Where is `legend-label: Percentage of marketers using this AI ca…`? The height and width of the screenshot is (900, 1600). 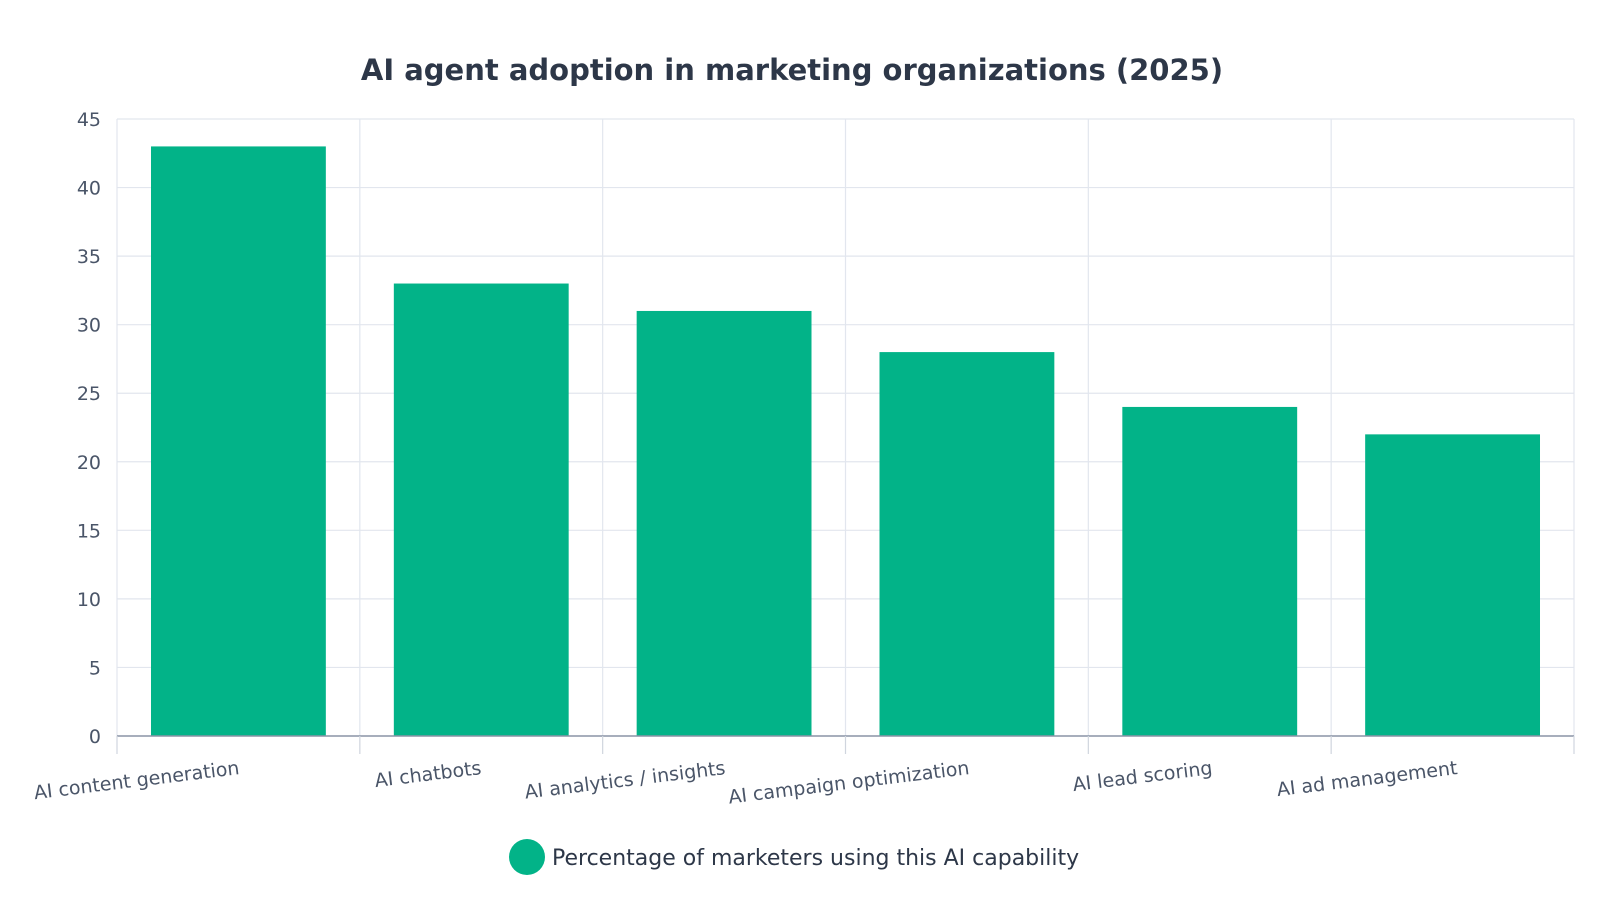
legend-label: Percentage of marketers using this AI ca… is located at coordinates (815, 858).